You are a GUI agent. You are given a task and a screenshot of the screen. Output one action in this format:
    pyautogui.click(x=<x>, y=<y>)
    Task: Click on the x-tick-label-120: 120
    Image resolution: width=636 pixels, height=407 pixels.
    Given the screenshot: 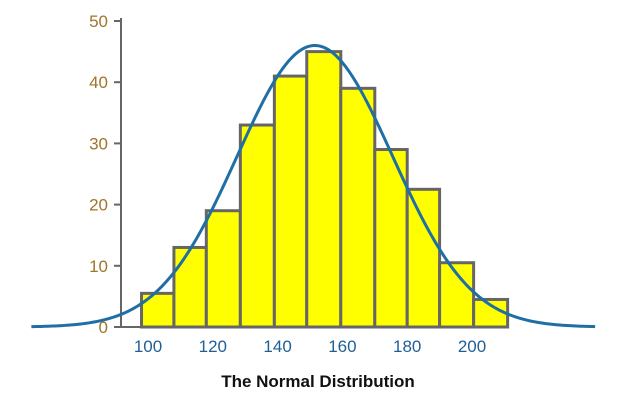 What is the action you would take?
    pyautogui.click(x=213, y=346)
    